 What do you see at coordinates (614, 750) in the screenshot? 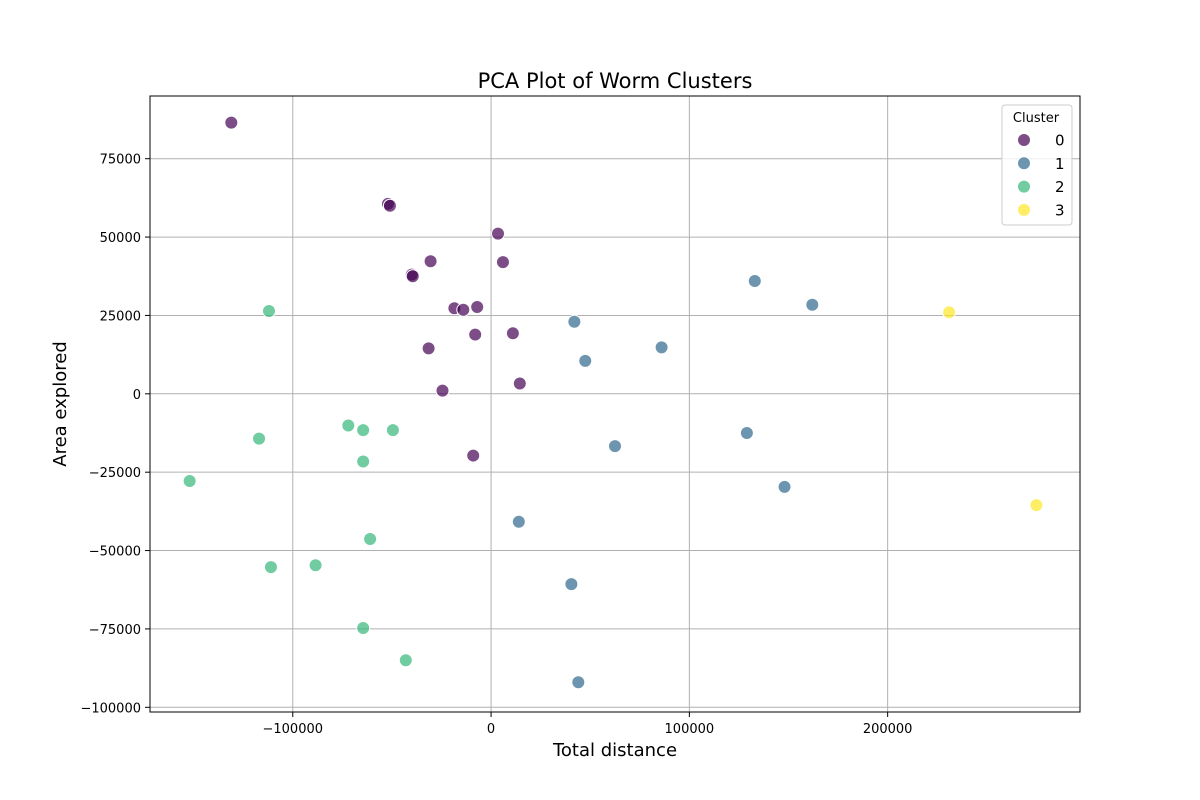
I see `x-axis-label: Total distance` at bounding box center [614, 750].